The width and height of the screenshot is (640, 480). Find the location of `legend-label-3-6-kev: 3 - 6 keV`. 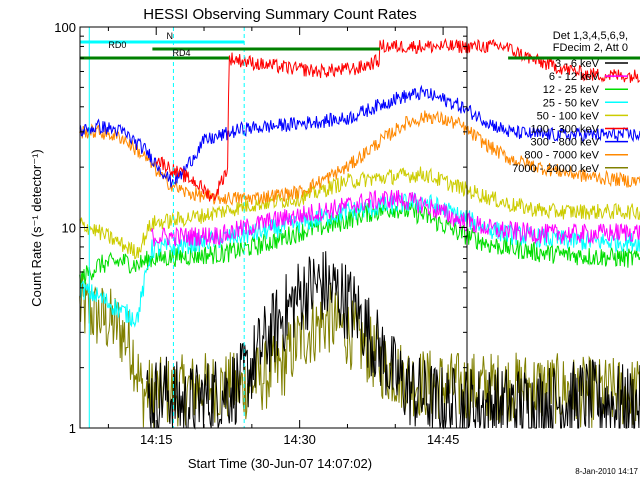

legend-label-3-6-kev: 3 - 6 keV is located at coordinates (577, 64).